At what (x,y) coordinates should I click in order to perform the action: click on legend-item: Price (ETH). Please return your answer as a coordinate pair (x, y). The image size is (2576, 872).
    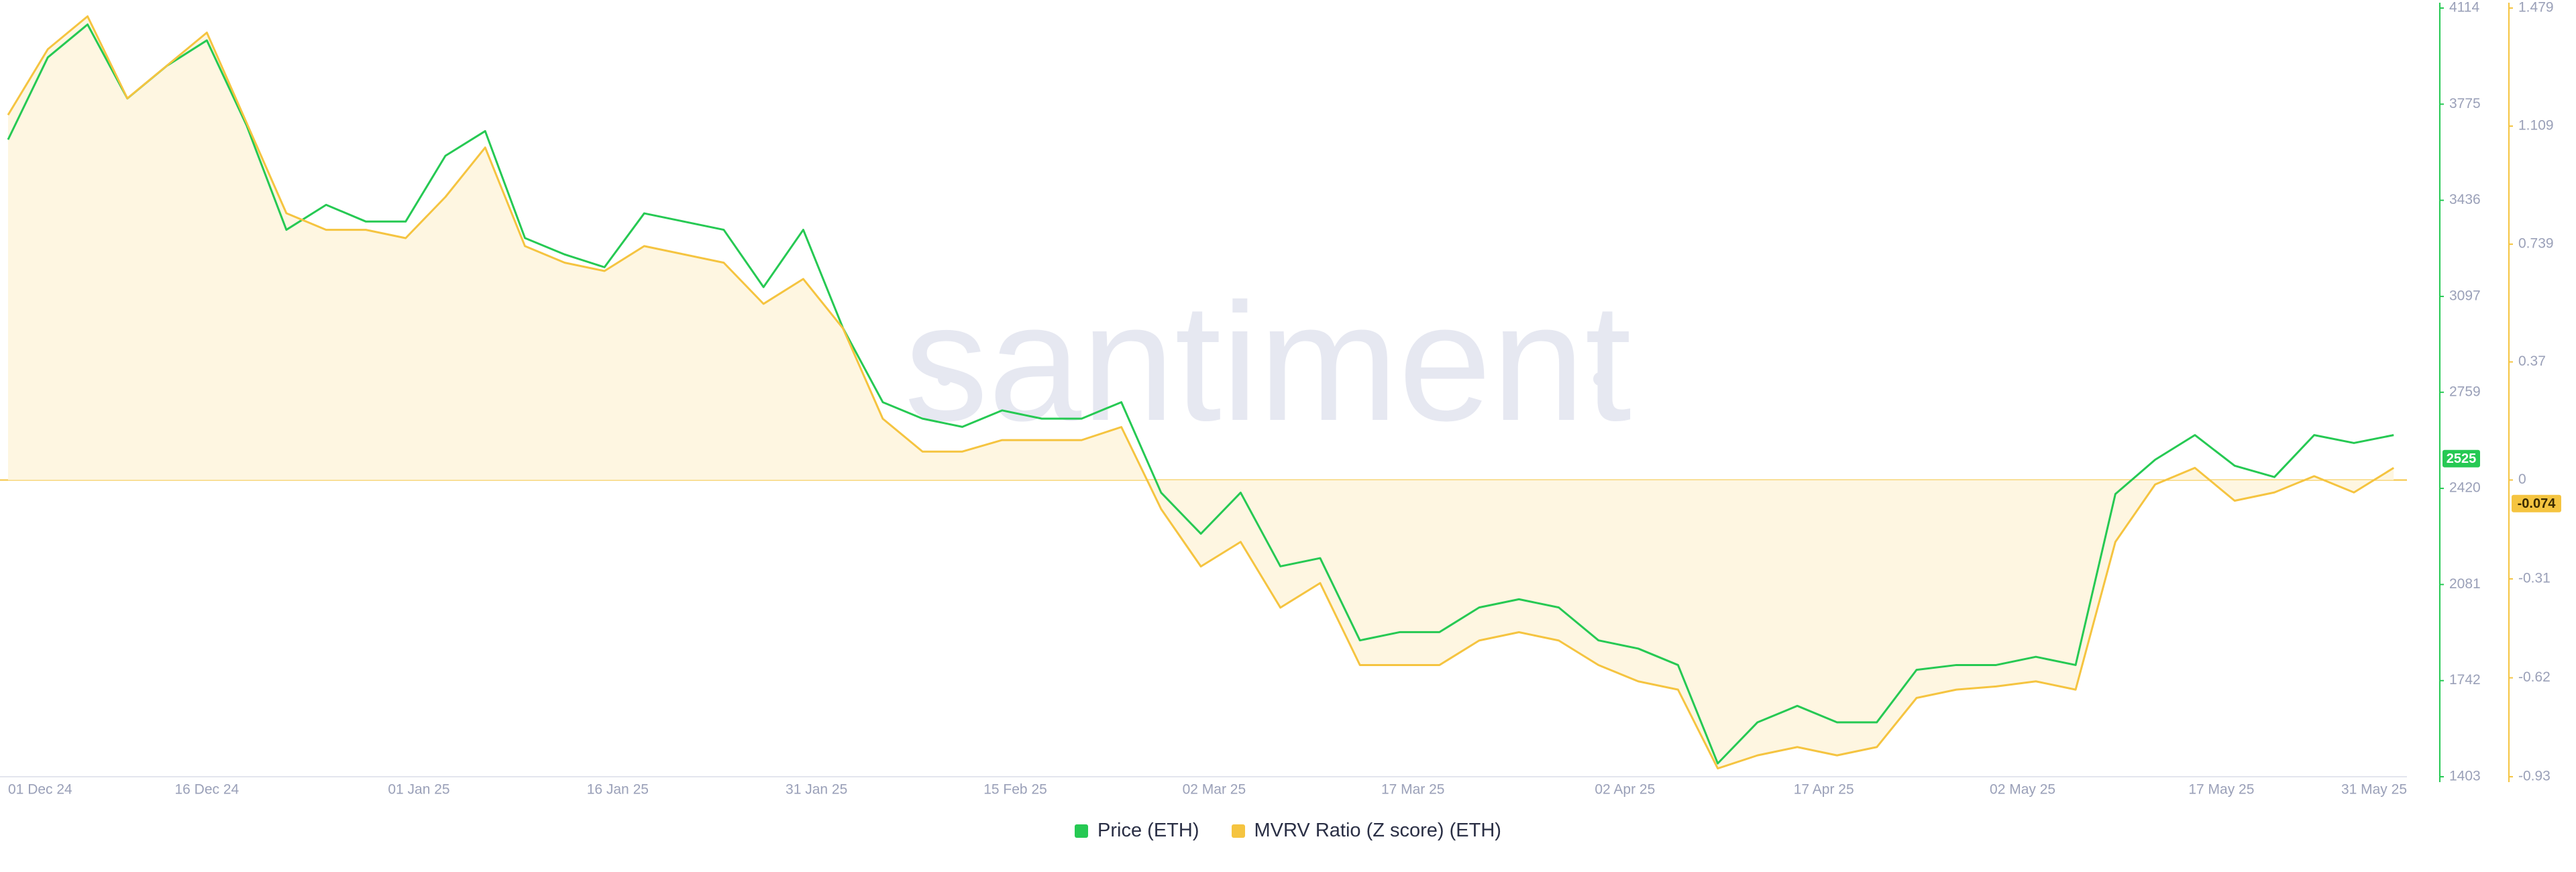
    Looking at the image, I should click on (1137, 831).